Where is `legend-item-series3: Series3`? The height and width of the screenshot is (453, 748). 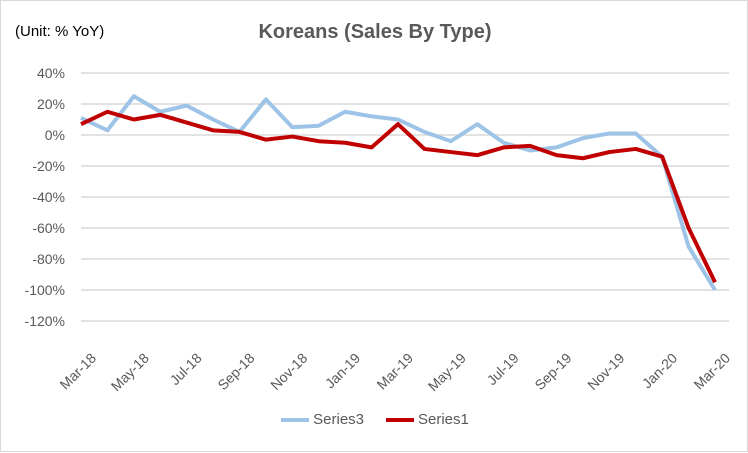
legend-item-series3: Series3 is located at coordinates (322, 419).